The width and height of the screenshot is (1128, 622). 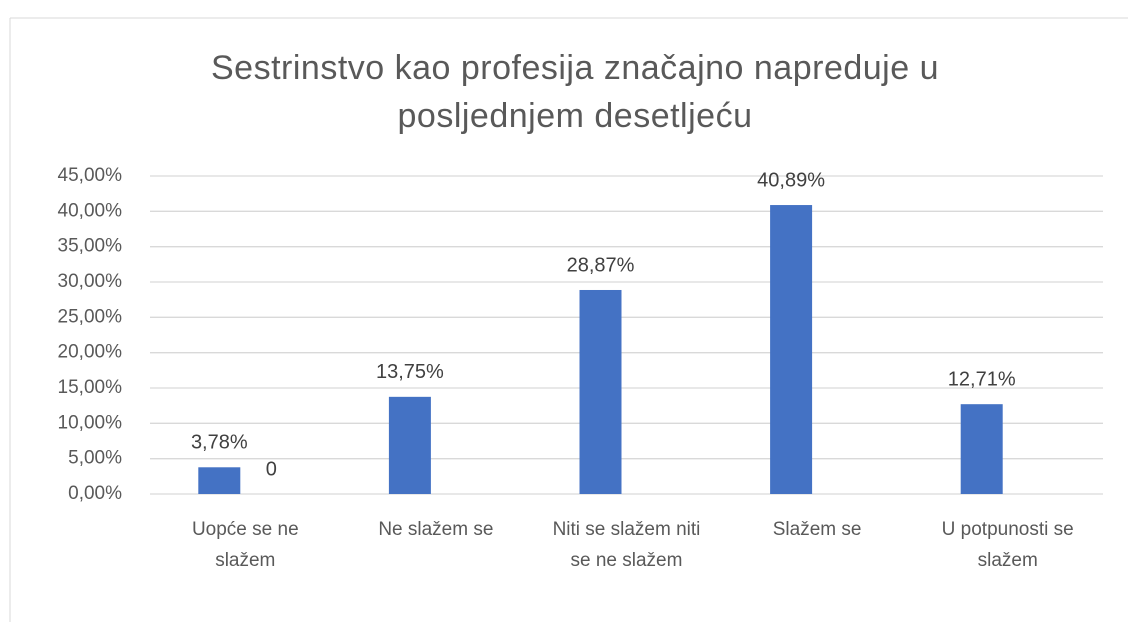 I want to click on y-tick-label: 25,00%, so click(x=90, y=316).